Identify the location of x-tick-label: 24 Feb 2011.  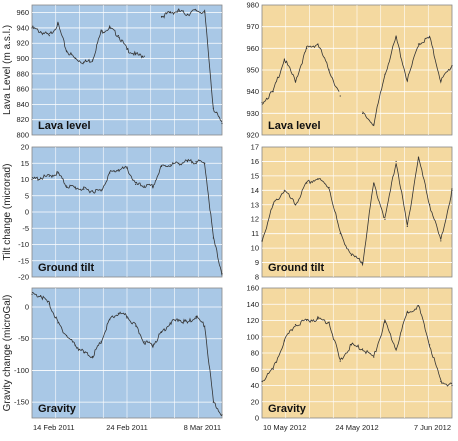
(127, 427).